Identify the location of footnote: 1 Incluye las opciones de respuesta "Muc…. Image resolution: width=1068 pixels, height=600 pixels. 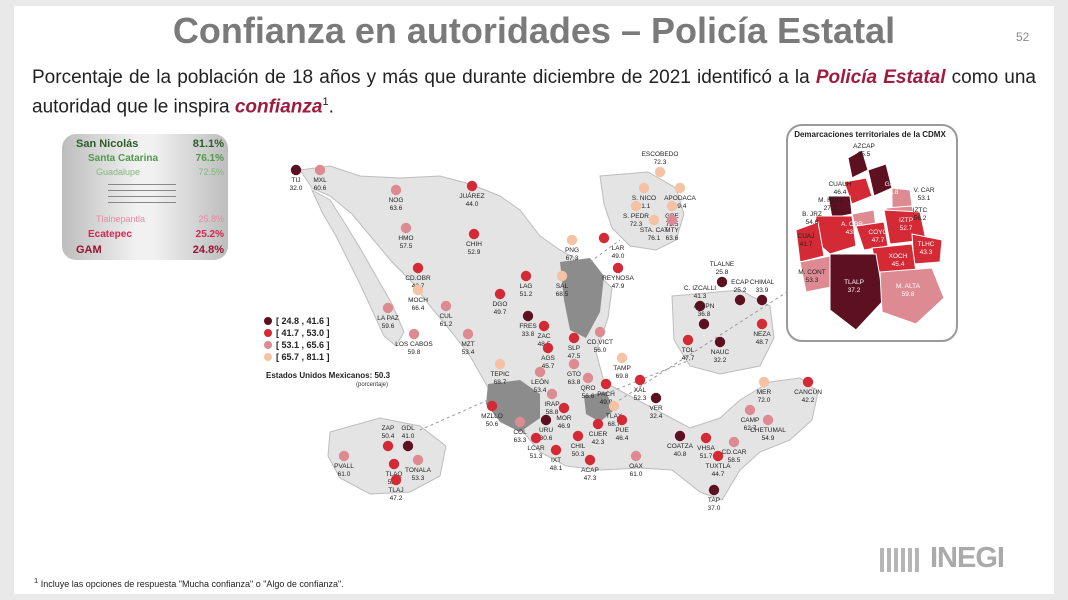
(189, 582).